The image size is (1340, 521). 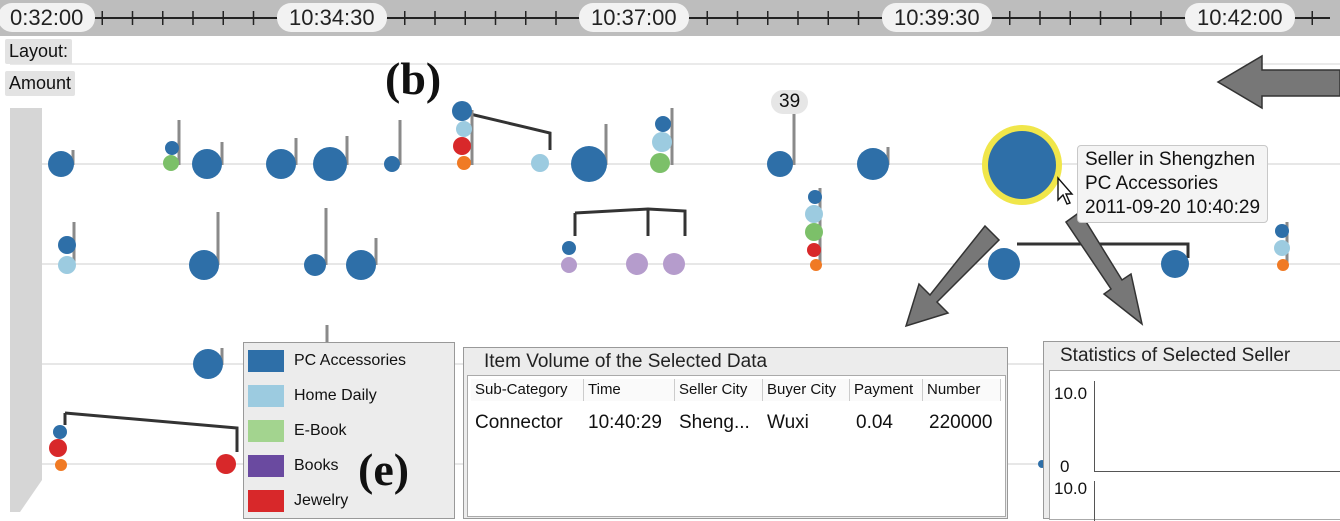 I want to click on legend-item: Books, so click(x=293, y=466).